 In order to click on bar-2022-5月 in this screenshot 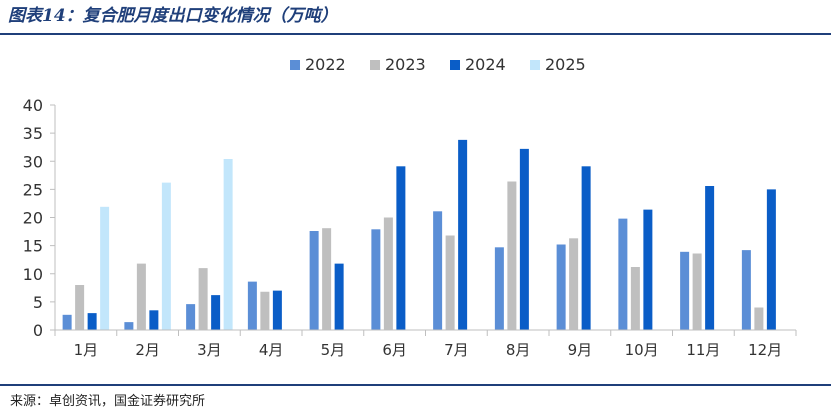, I will do `click(314, 280)`.